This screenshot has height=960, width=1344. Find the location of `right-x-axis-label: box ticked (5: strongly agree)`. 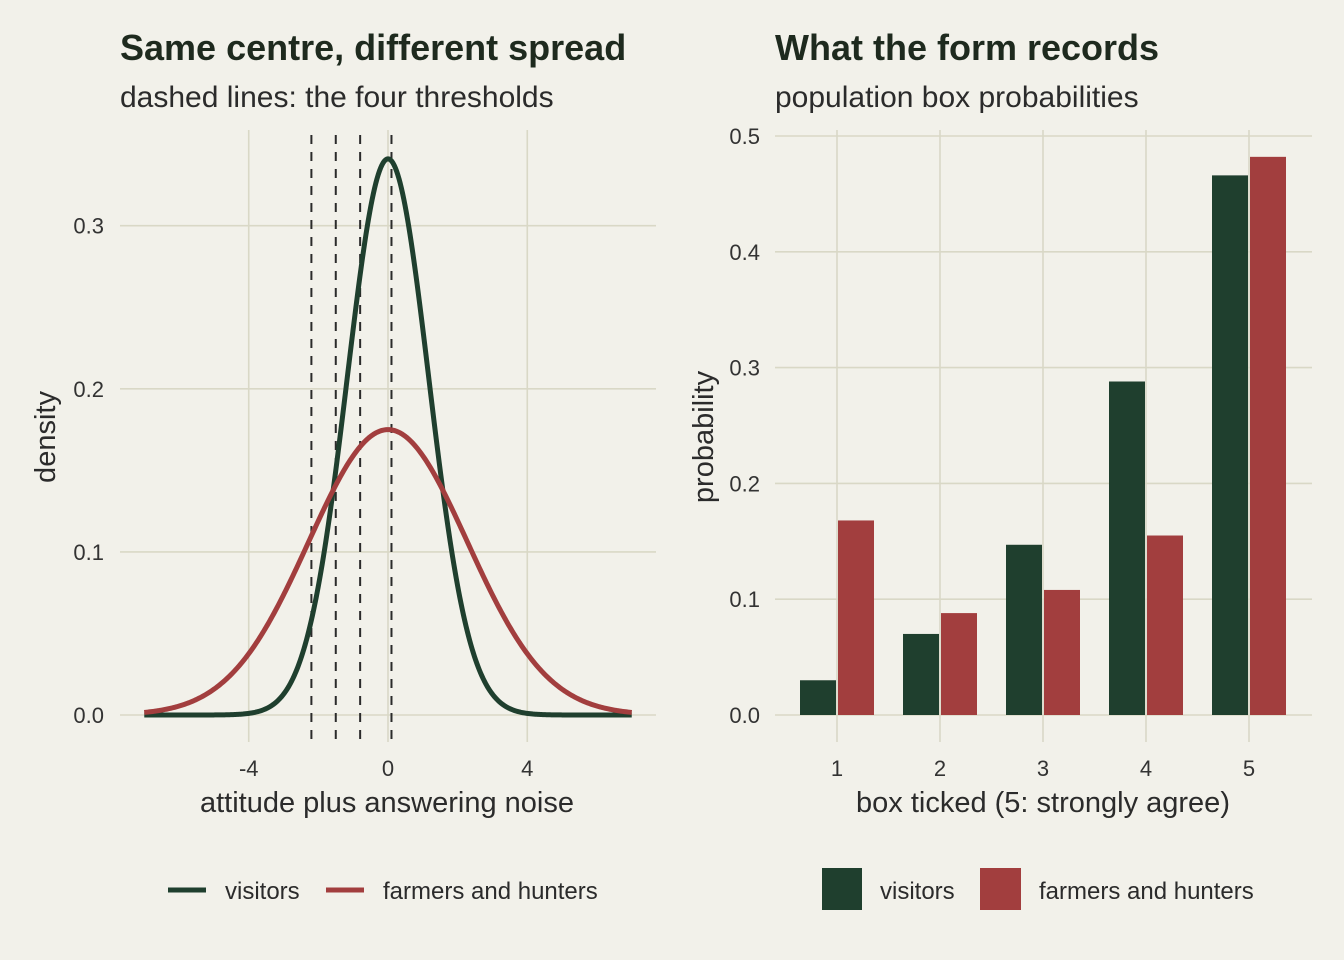

right-x-axis-label: box ticked (5: strongly agree) is located at coordinates (1043, 803).